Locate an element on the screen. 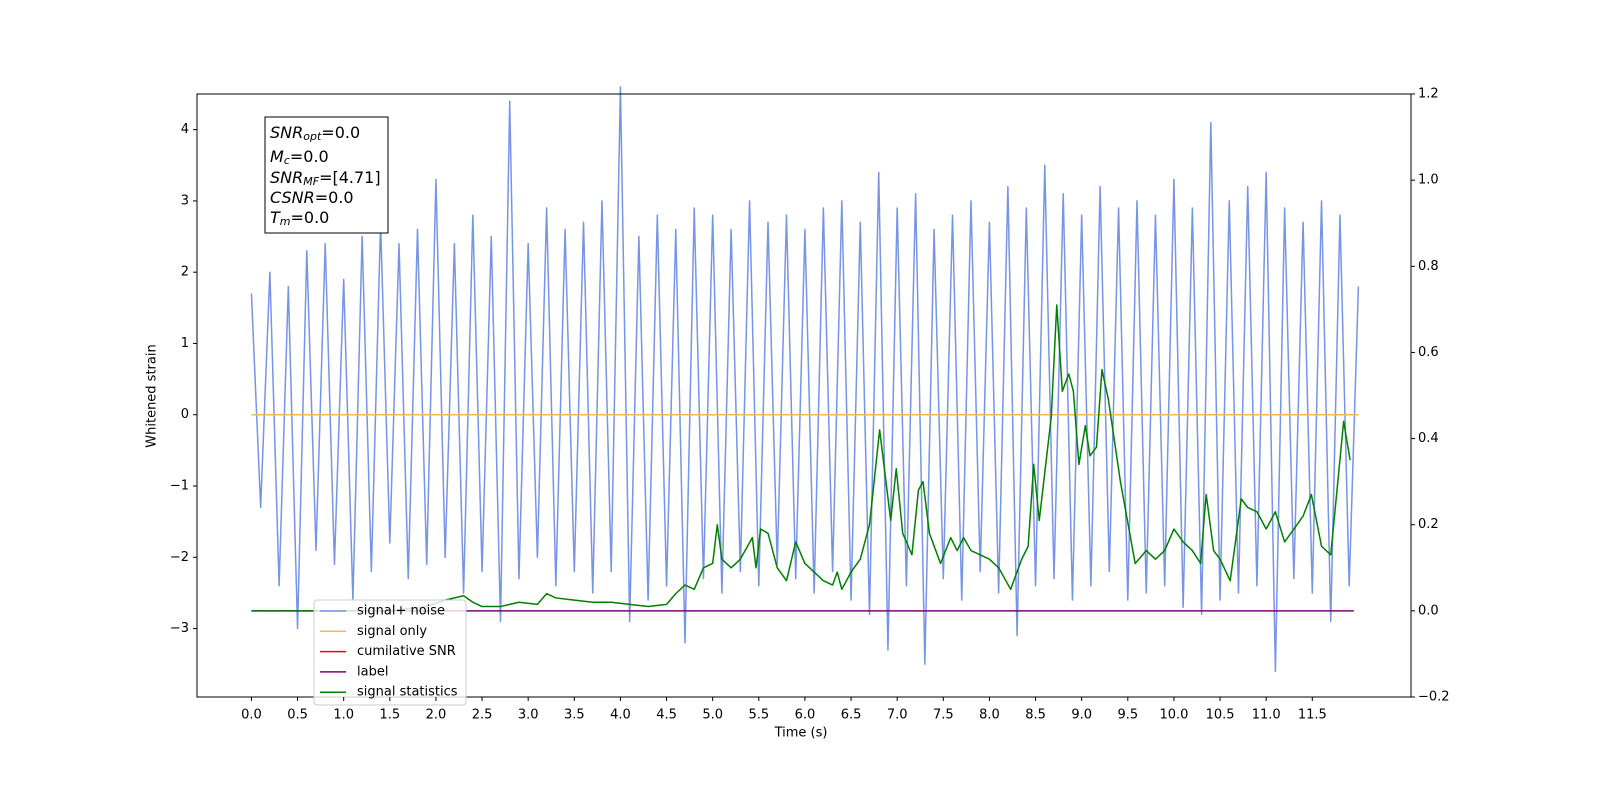  x-tick-label: 2.5 is located at coordinates (482, 715).